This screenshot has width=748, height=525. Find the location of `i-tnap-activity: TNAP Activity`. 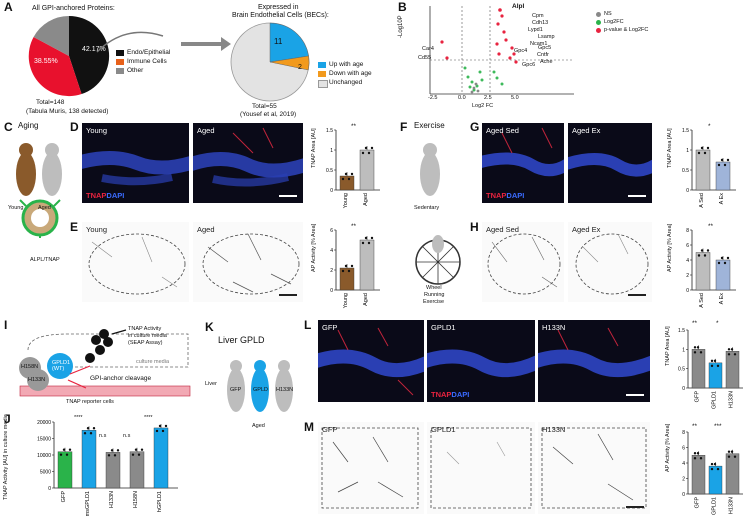

i-tnap-activity: TNAP Activity is located at coordinates (145, 329).